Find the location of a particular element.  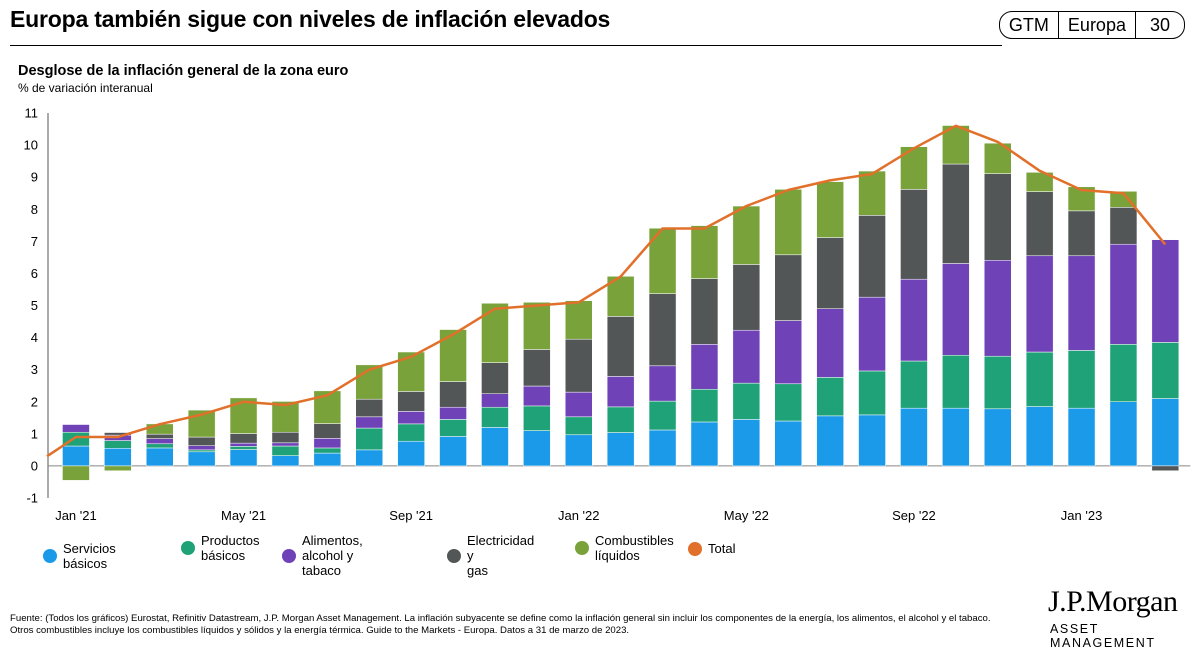

jpmorgan-logo: J.P.Morgan is located at coordinates (1113, 601).